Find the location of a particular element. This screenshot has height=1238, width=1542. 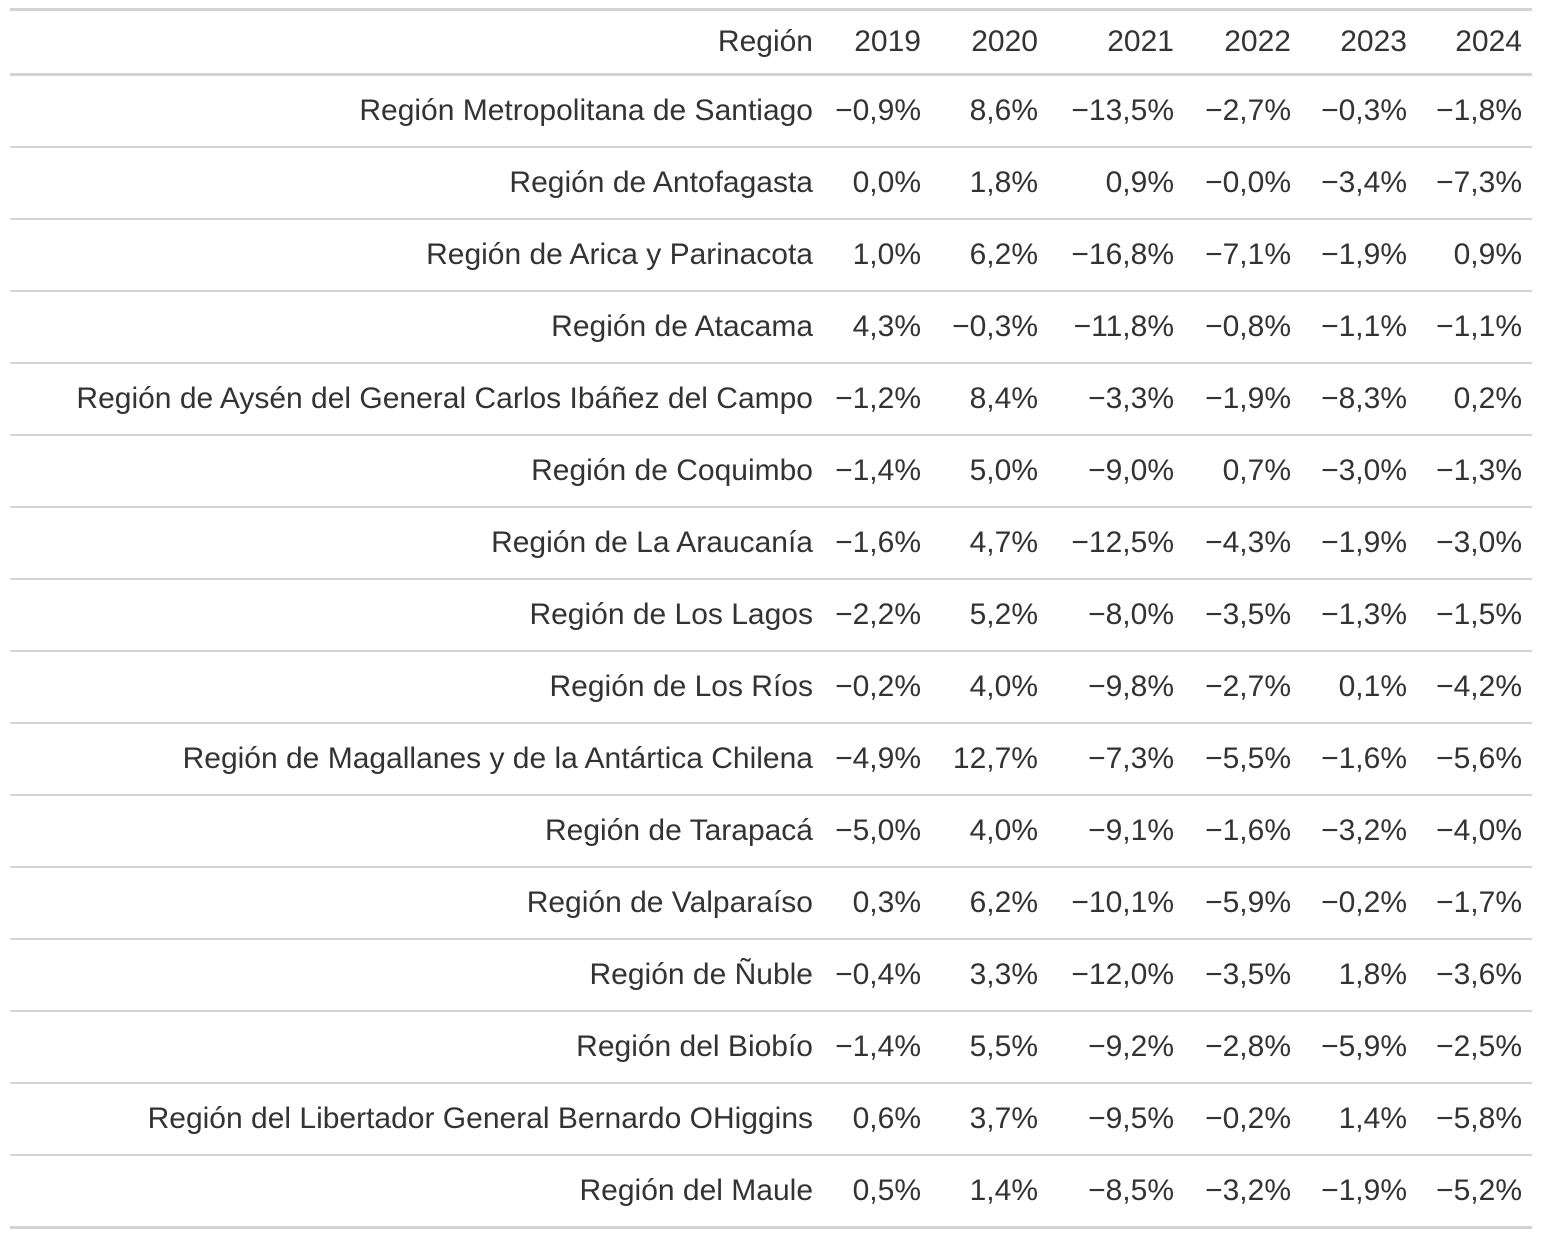

cell-2023: 0,1% is located at coordinates (1359, 686).